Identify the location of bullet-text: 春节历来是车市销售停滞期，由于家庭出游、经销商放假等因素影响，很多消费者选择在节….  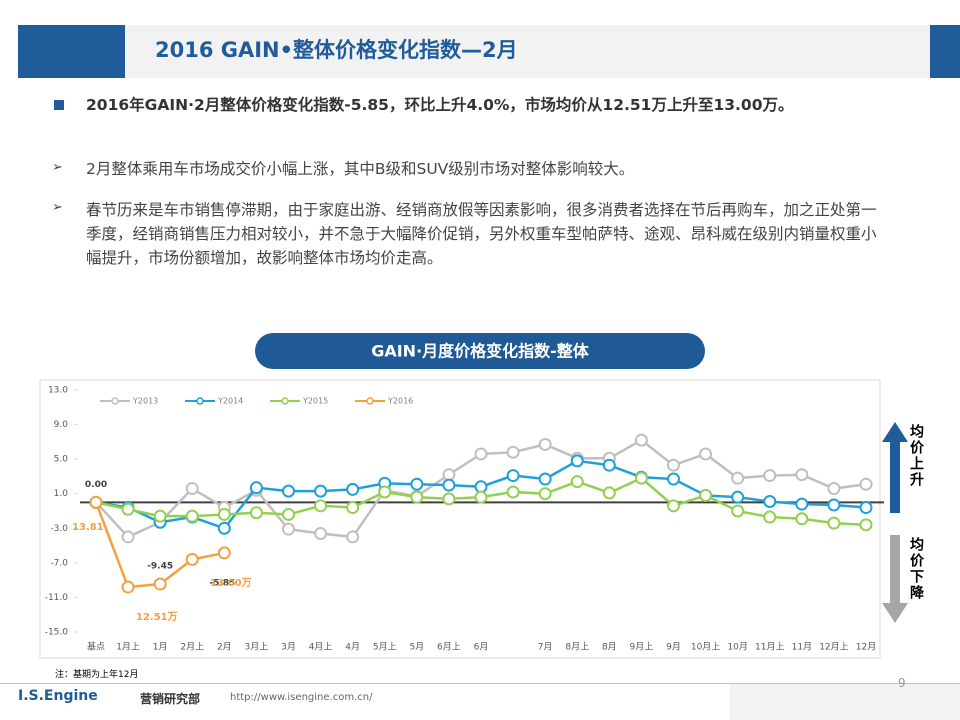
(481, 234).